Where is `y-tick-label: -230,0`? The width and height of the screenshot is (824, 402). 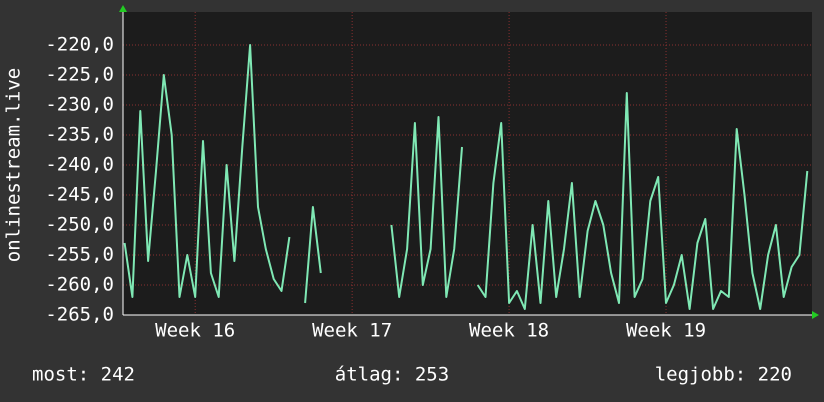 y-tick-label: -230,0 is located at coordinates (79, 105).